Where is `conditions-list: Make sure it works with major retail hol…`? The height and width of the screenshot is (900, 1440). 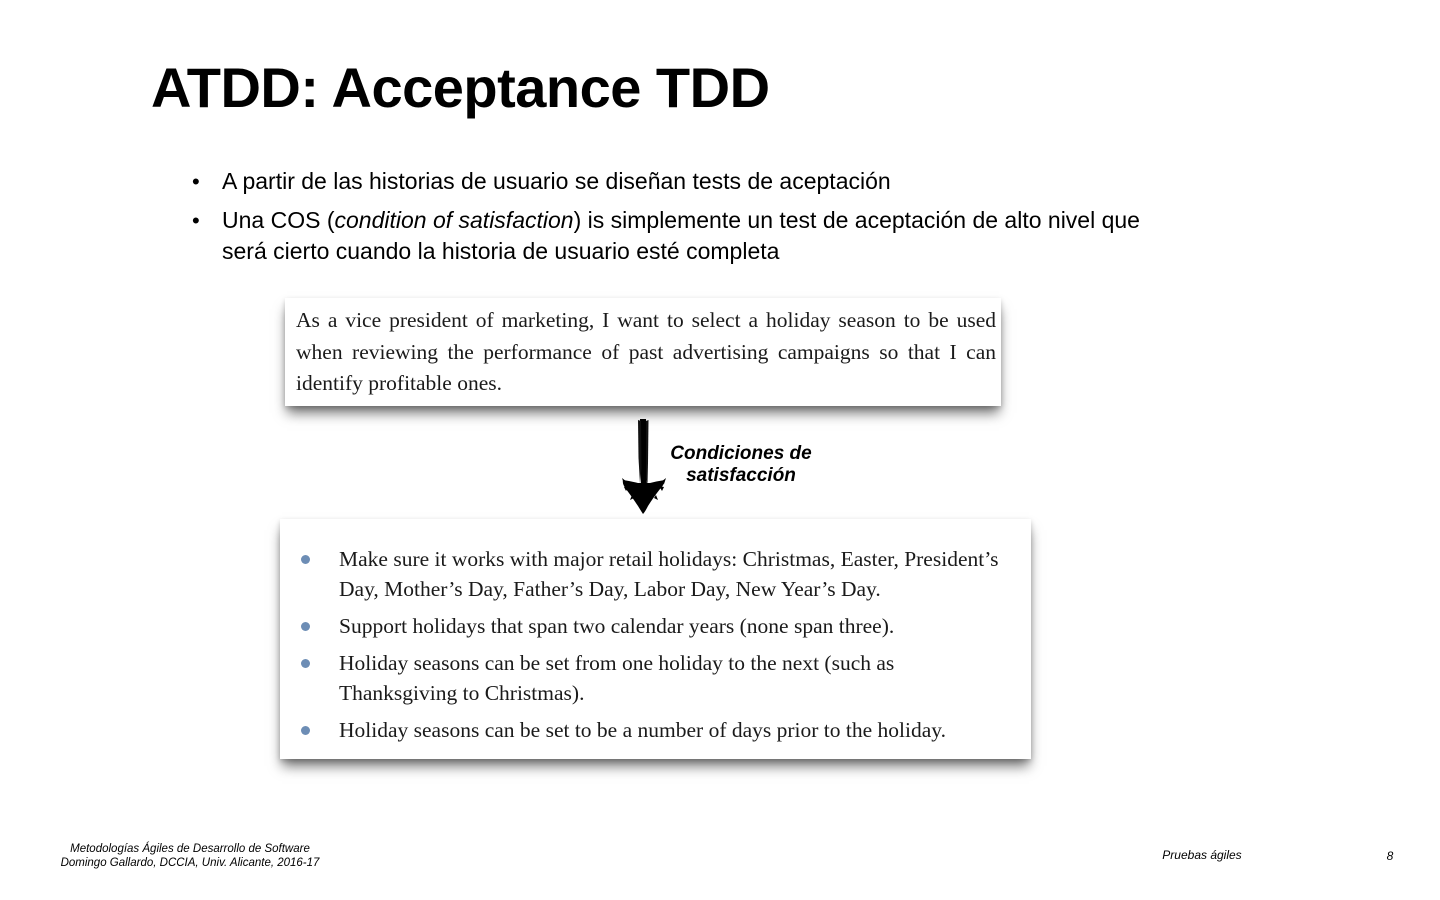
conditions-list: Make sure it works with major retail hol… is located at coordinates (655, 648).